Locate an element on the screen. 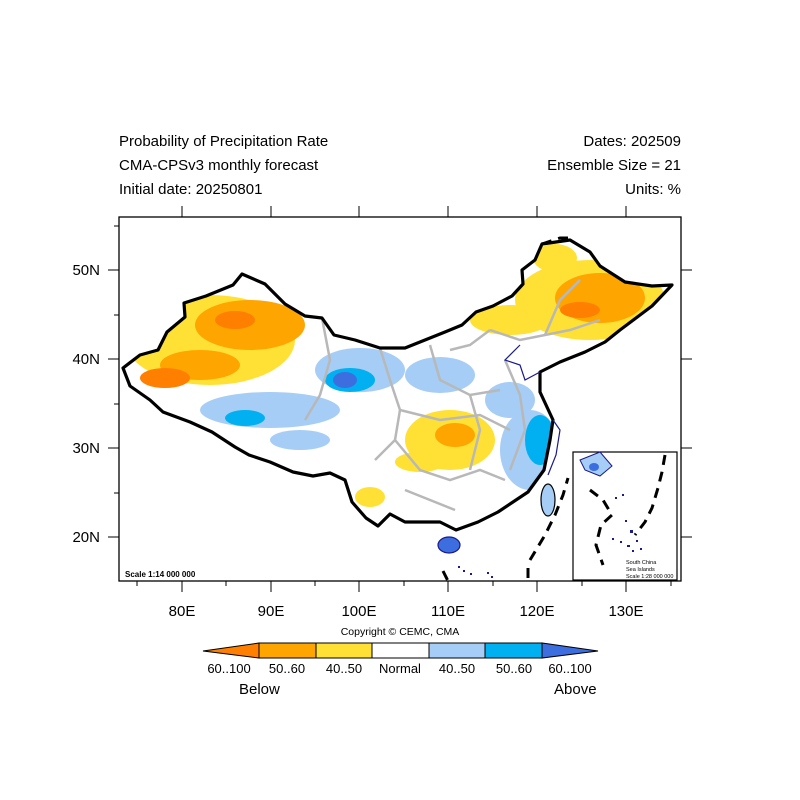 The height and width of the screenshot is (800, 800). title-line-2: CMA-CPSv3 monthly forecast is located at coordinates (219, 165).